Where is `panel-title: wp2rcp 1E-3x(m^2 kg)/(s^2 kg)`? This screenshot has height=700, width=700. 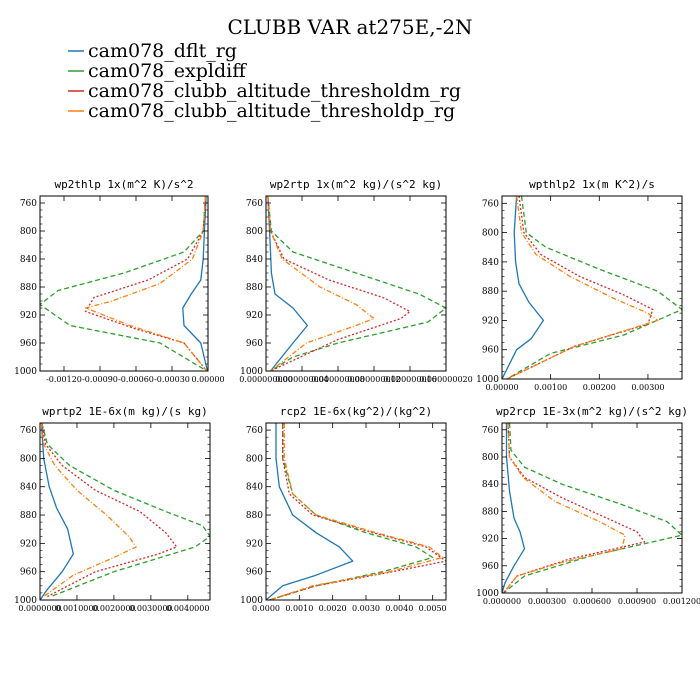 panel-title: wp2rcp 1E-3x(m^2 kg)/(s^2 kg) is located at coordinates (592, 411).